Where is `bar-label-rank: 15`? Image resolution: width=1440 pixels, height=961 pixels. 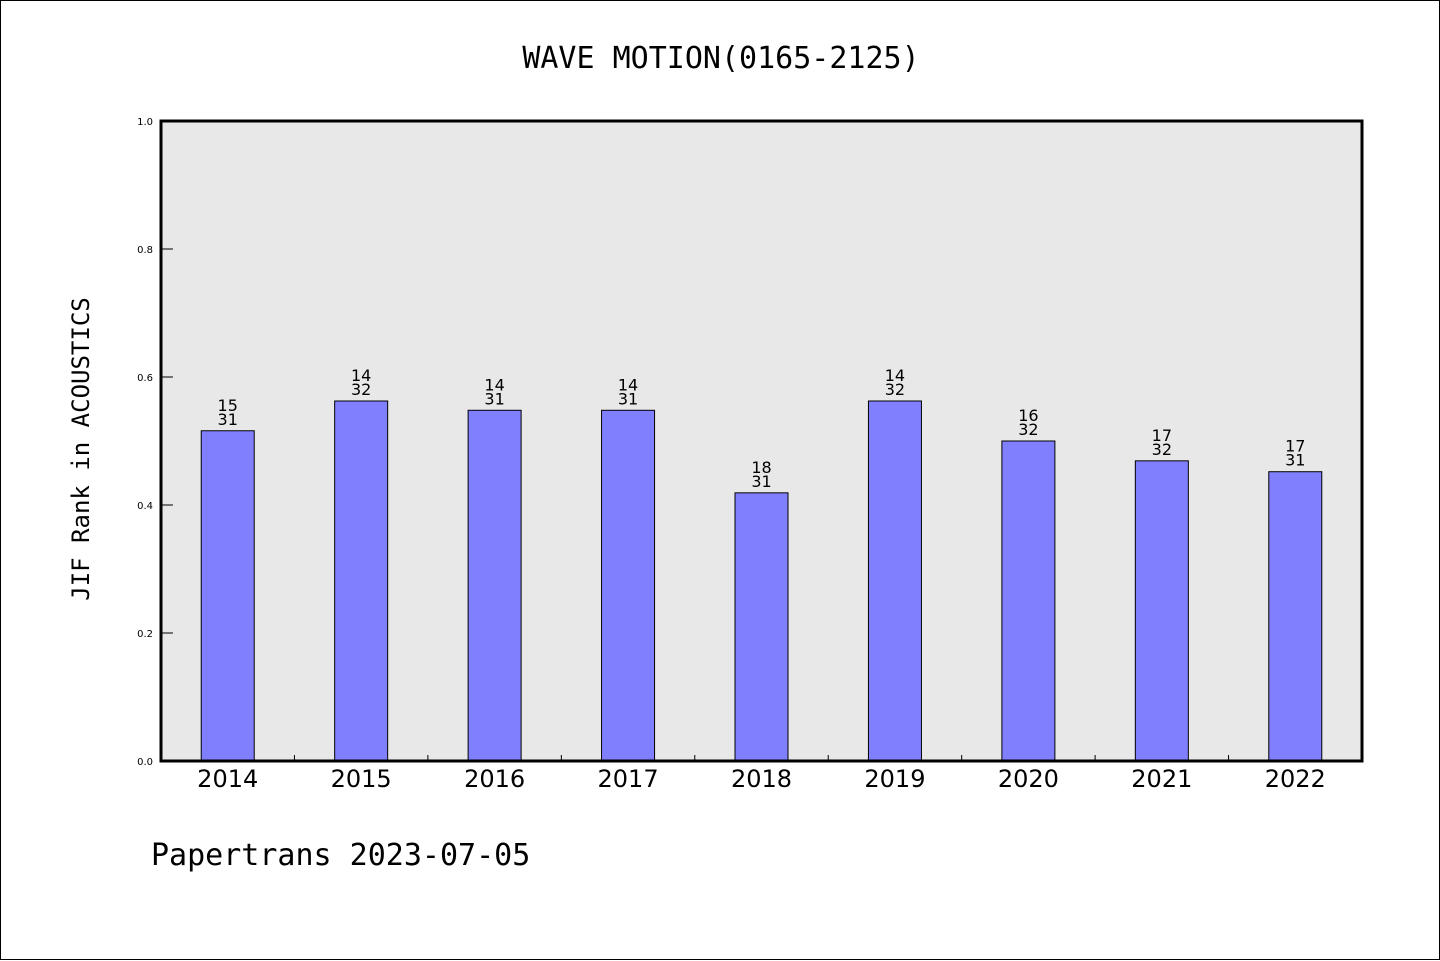 bar-label-rank: 15 is located at coordinates (228, 405).